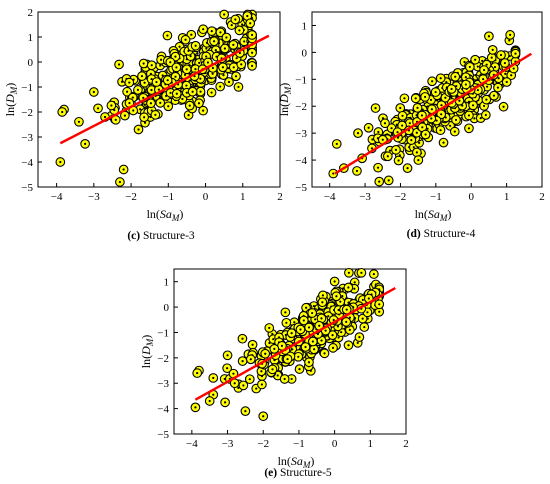 Image resolution: width=550 pixels, height=484 pixels. I want to click on y-tick-label: 2, so click(31, 13).